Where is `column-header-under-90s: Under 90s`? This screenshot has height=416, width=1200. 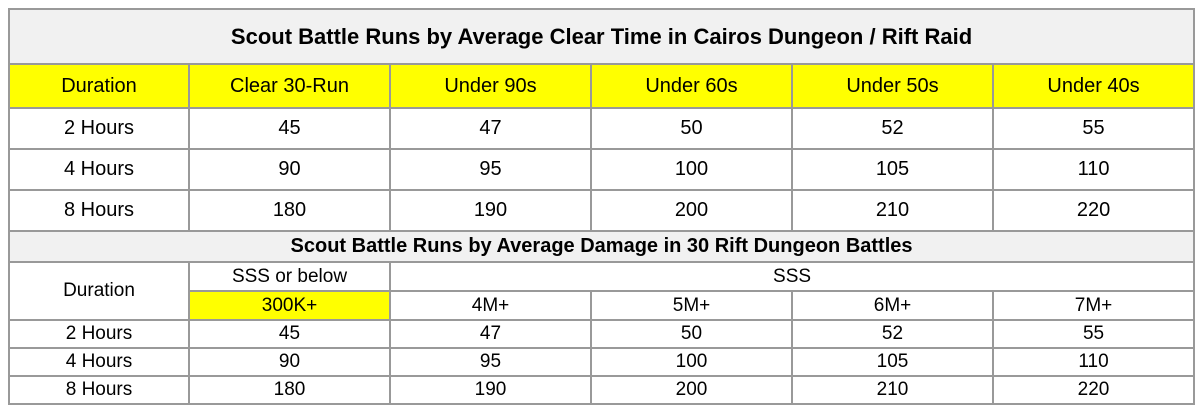 column-header-under-90s: Under 90s is located at coordinates (490, 86).